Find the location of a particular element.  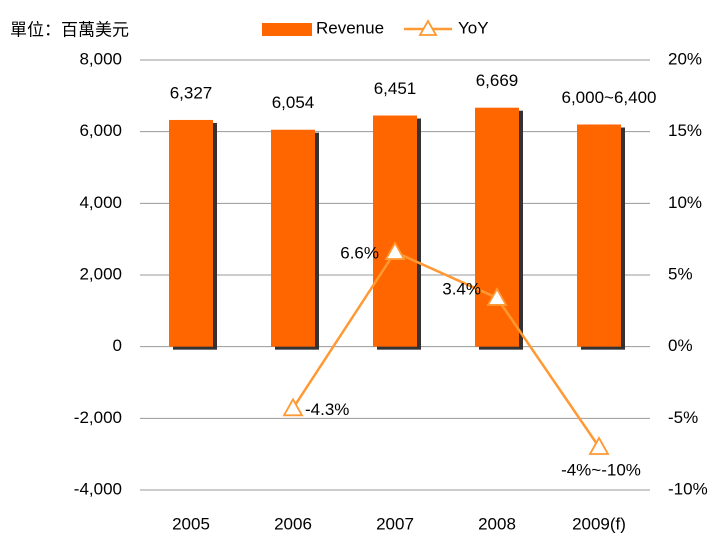

y-tick-label: 0 is located at coordinates (117, 345).